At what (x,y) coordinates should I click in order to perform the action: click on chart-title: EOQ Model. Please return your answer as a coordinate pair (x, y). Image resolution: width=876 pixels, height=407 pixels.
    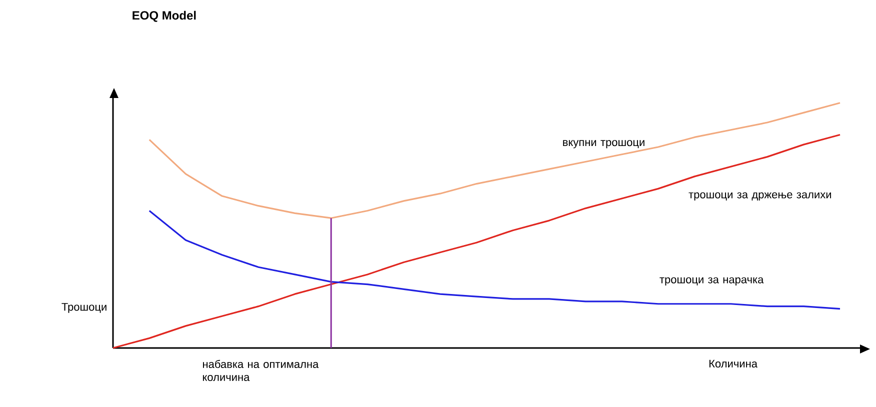
    Looking at the image, I should click on (164, 16).